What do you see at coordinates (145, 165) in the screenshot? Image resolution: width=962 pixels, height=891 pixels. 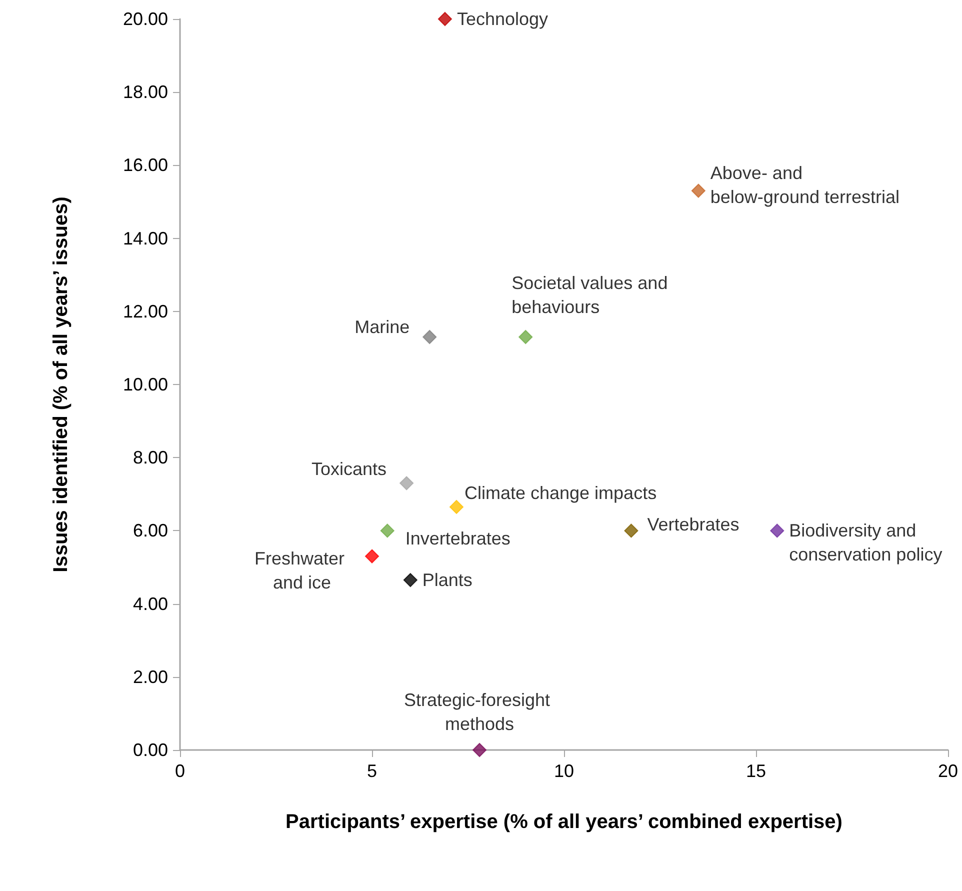 I see `y-tick-label: 16.00` at bounding box center [145, 165].